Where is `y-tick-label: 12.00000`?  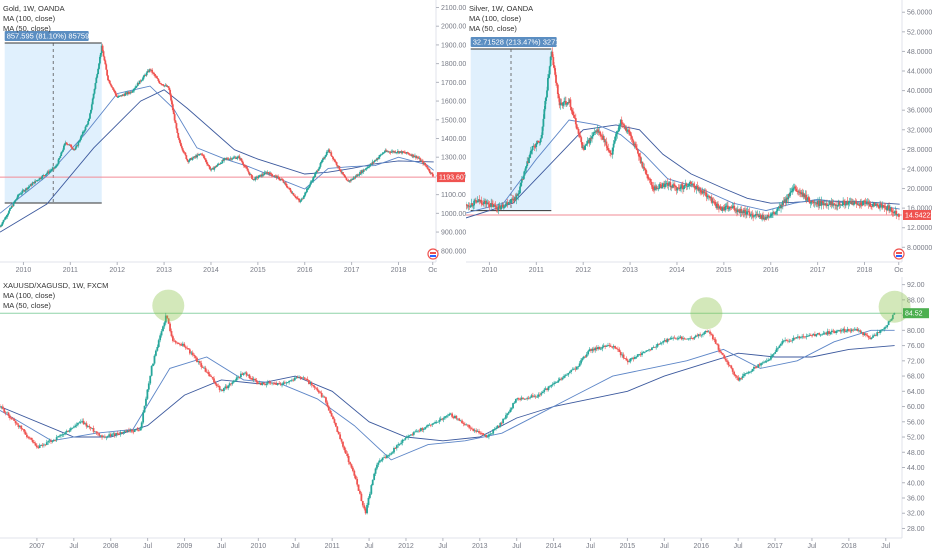
y-tick-label: 12.00000 is located at coordinates (919, 228).